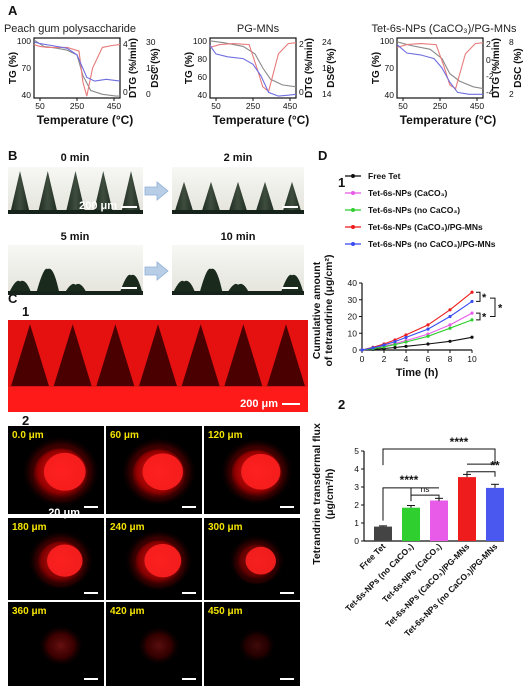  I want to click on panel-letter-d: D, so click(322, 155).